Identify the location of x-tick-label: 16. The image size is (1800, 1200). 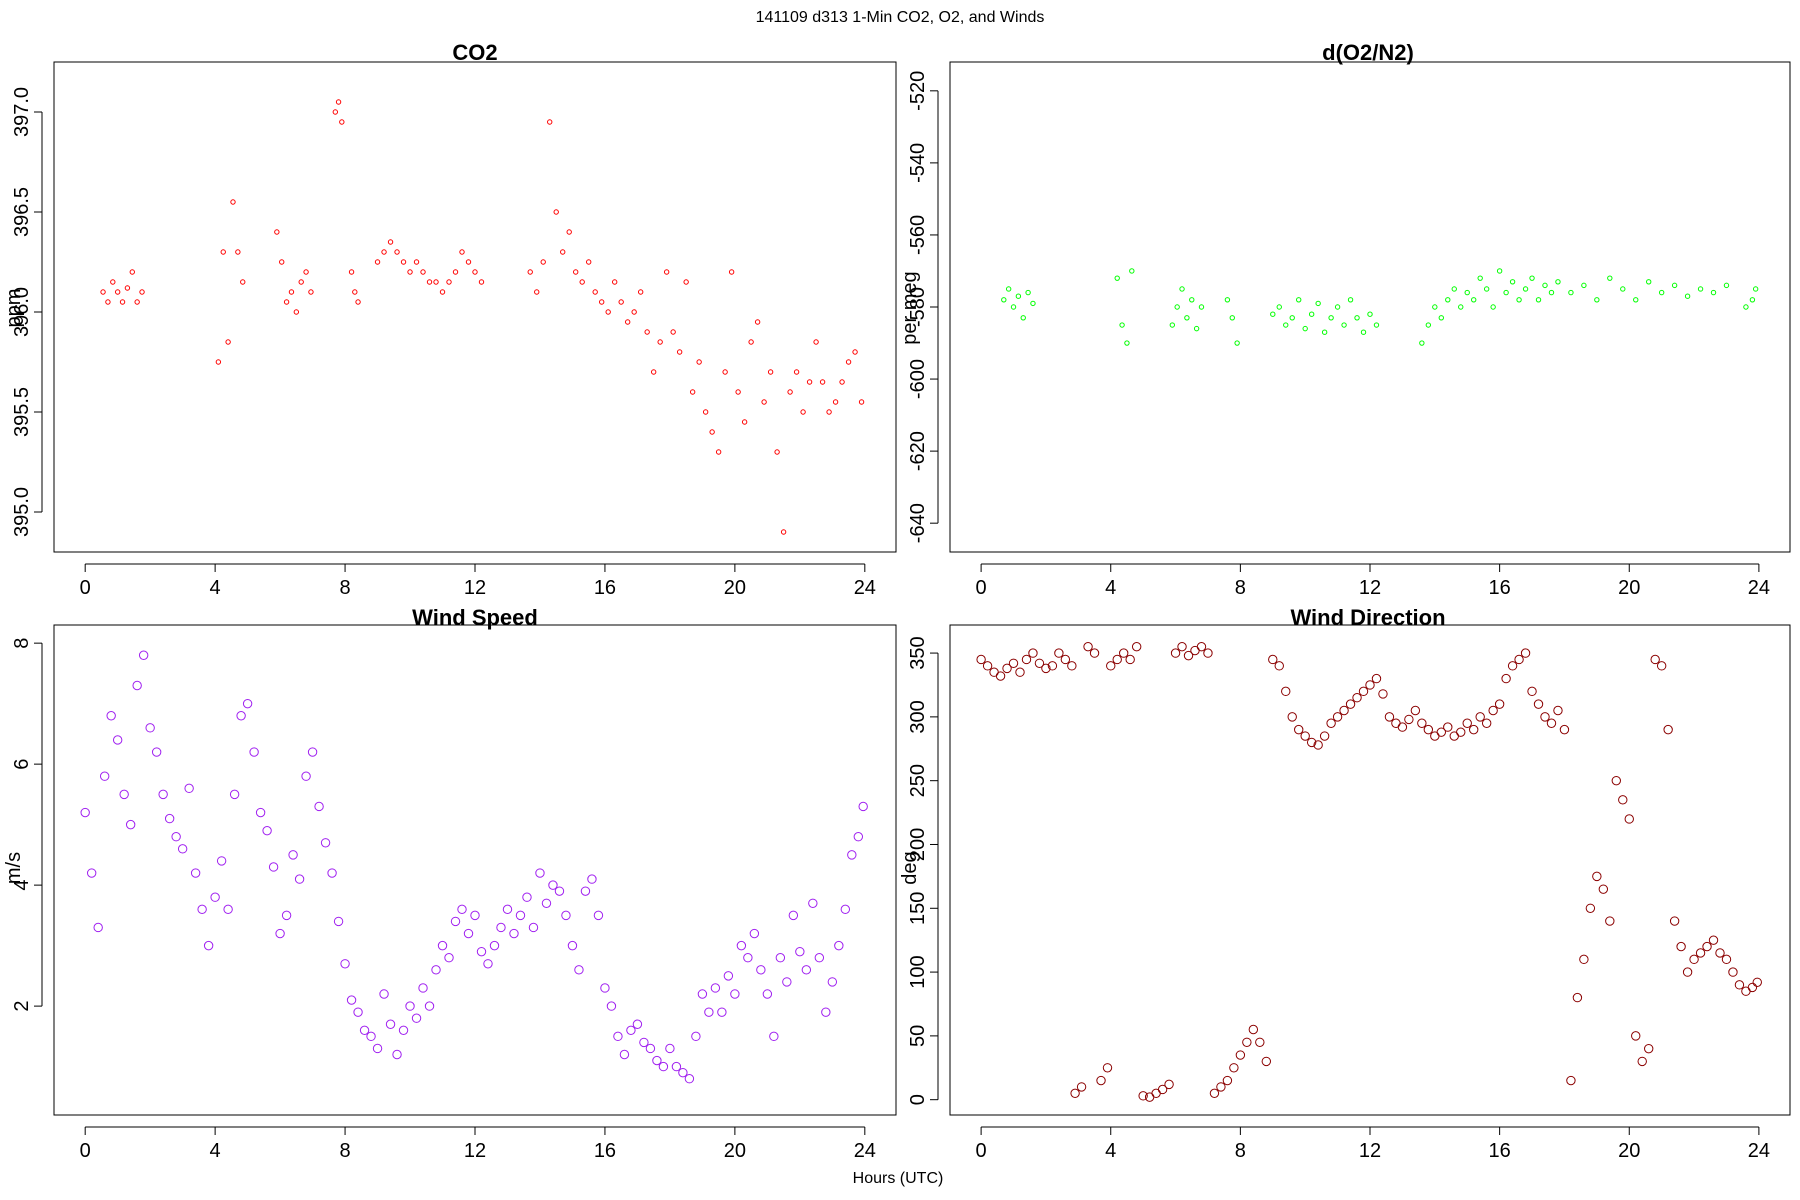
(1500, 588).